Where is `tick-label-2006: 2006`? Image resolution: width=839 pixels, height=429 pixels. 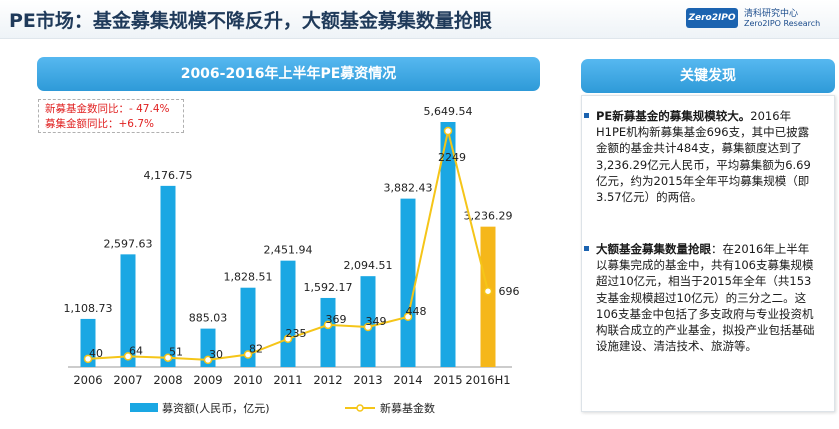
tick-label-2006: 2006 is located at coordinates (87, 380).